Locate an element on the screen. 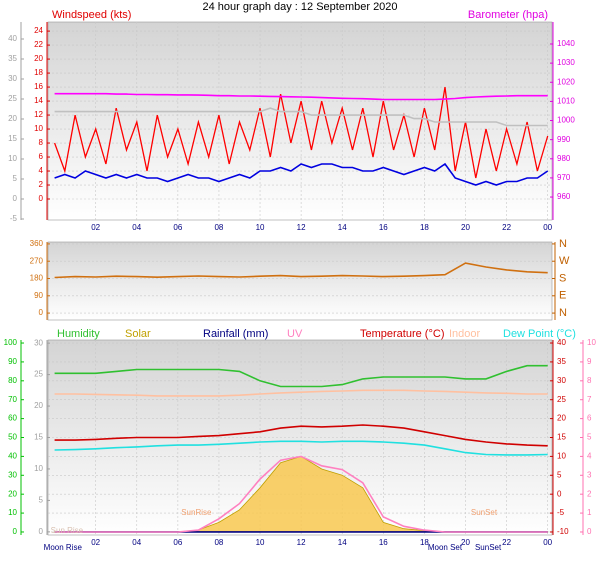  y-tick-label: 360 is located at coordinates (37, 243).